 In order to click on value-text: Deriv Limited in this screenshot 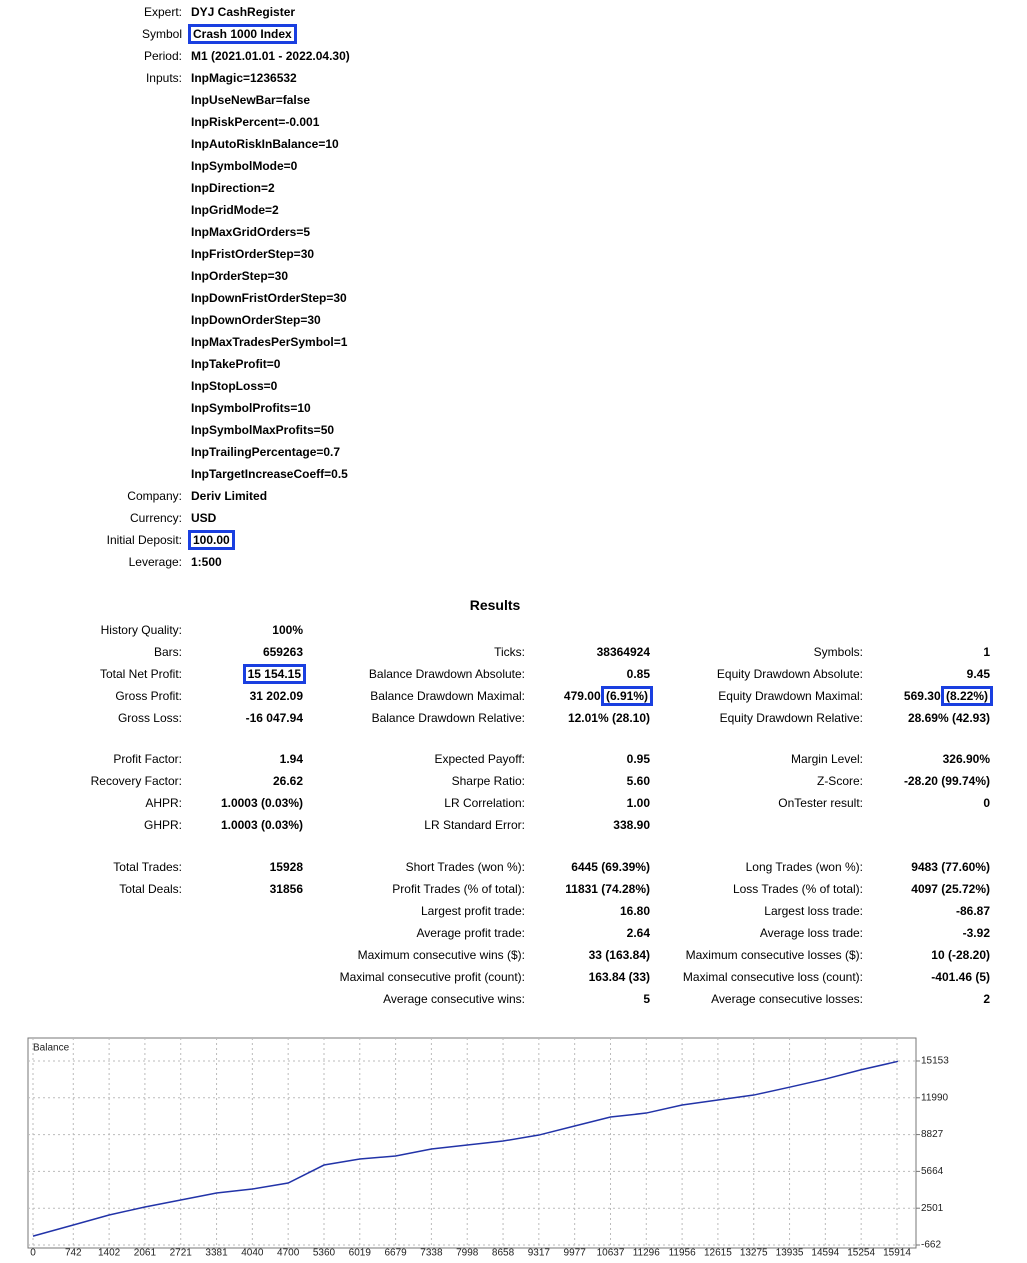, I will do `click(229, 496)`.